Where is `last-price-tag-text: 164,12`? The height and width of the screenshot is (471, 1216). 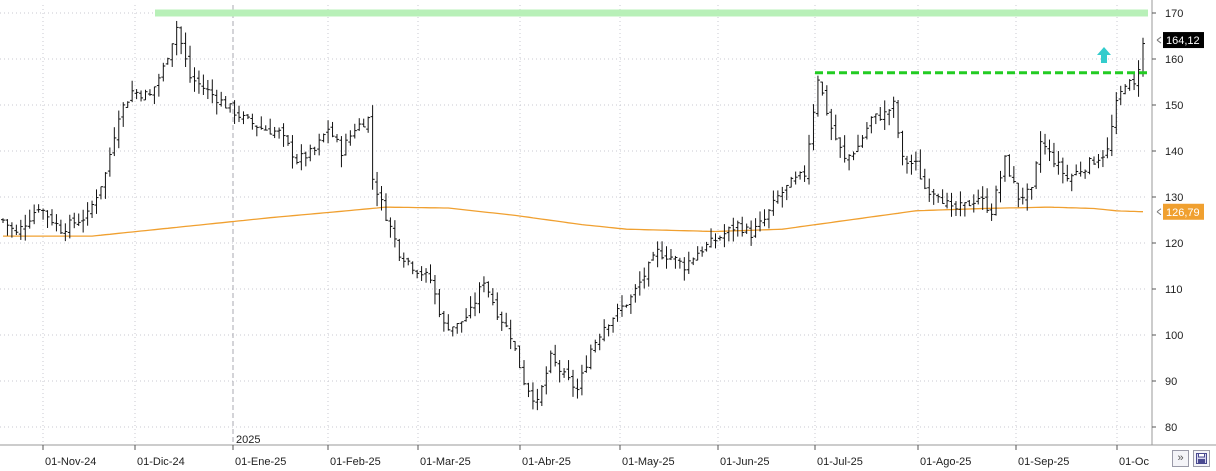
last-price-tag-text: 164,12 is located at coordinates (1183, 41).